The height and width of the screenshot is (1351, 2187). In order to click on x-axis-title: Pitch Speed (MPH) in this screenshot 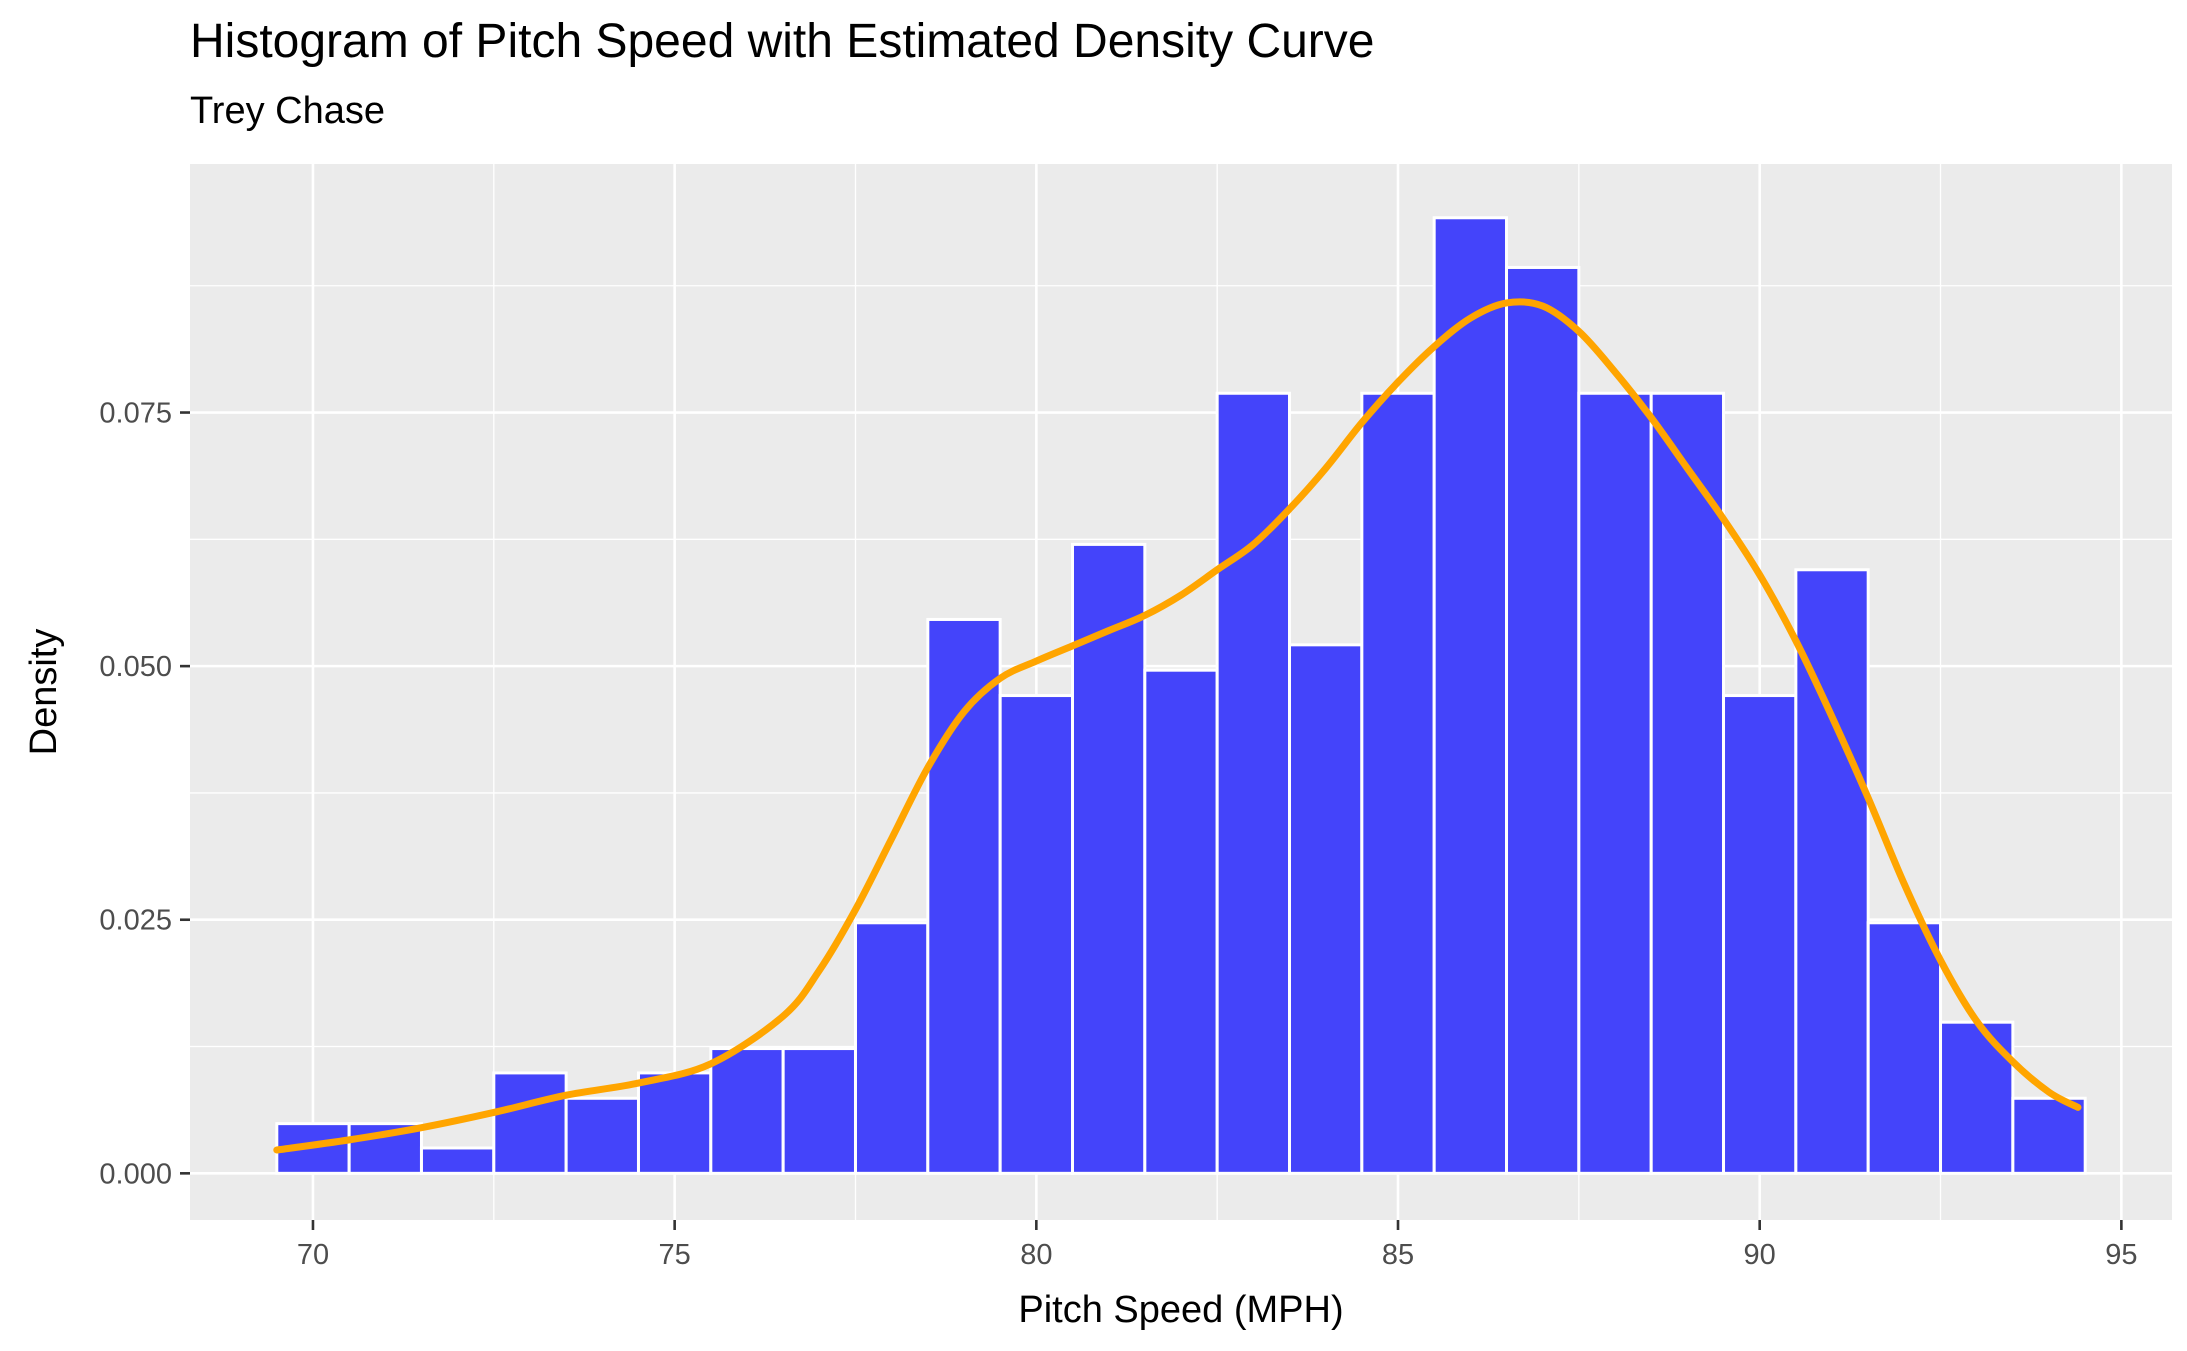, I will do `click(1180, 1310)`.